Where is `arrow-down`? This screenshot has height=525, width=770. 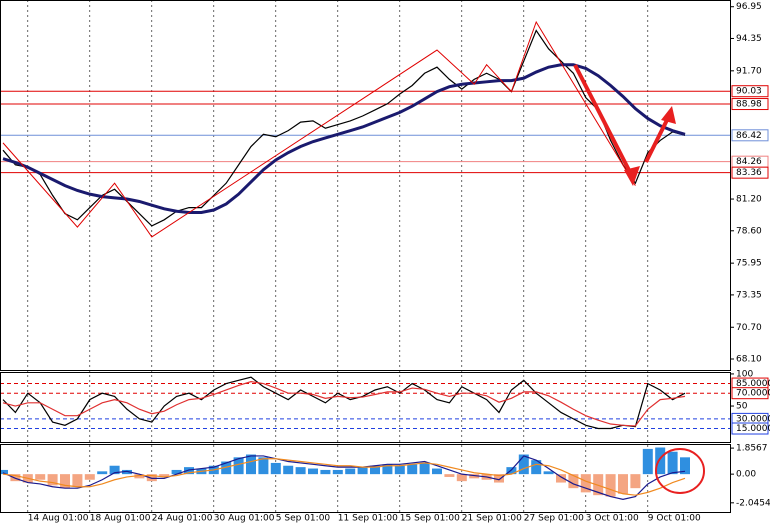
arrow-down is located at coordinates (604, 121).